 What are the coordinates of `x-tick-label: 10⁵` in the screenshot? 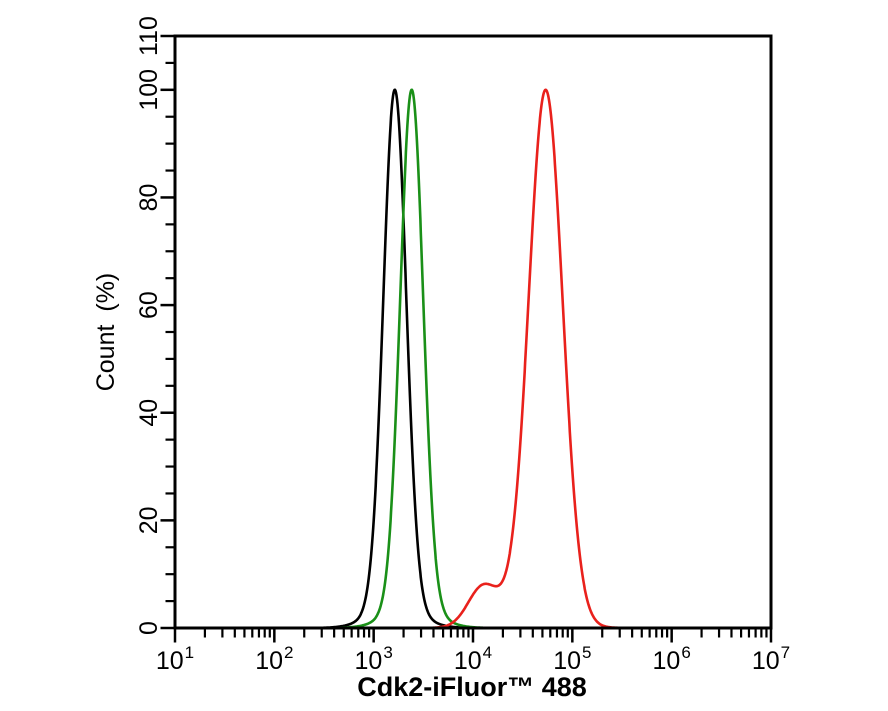 It's located at (572, 659).